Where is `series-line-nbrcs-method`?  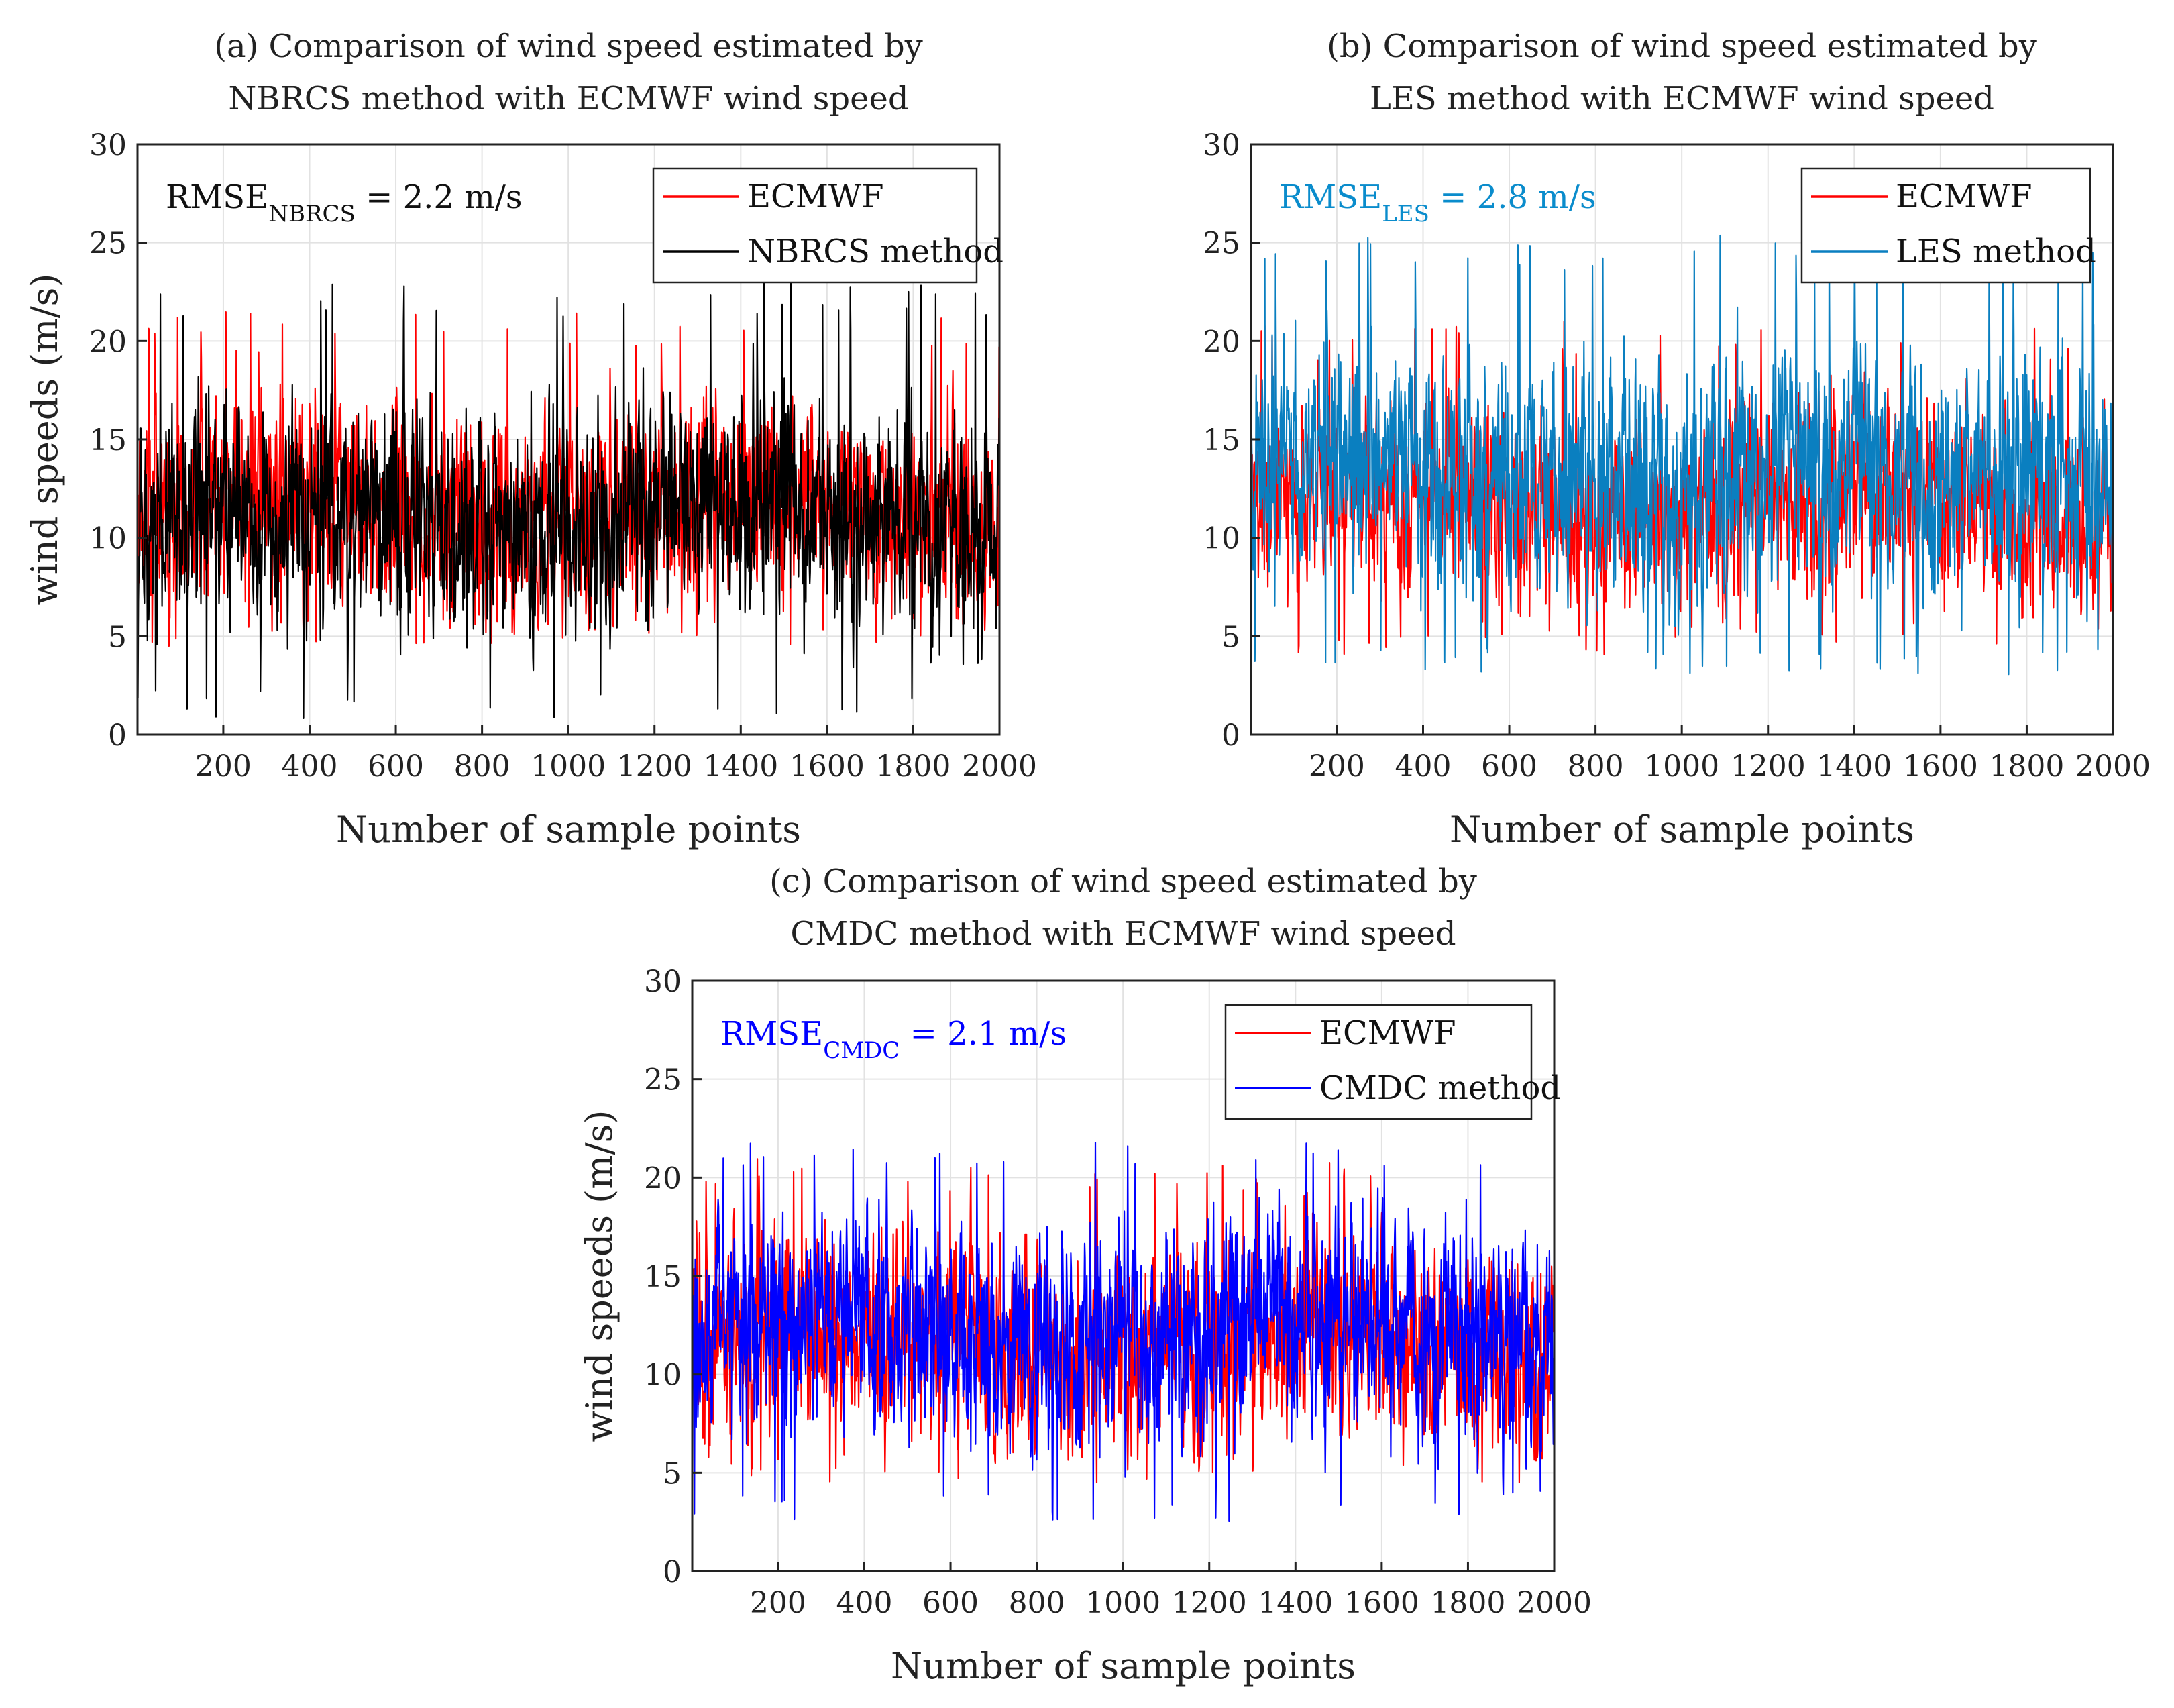 series-line-nbrcs-method is located at coordinates (568, 500).